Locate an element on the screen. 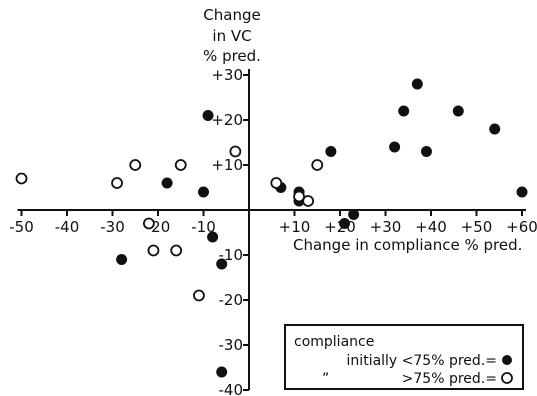  legend-box is located at coordinates (404, 357).